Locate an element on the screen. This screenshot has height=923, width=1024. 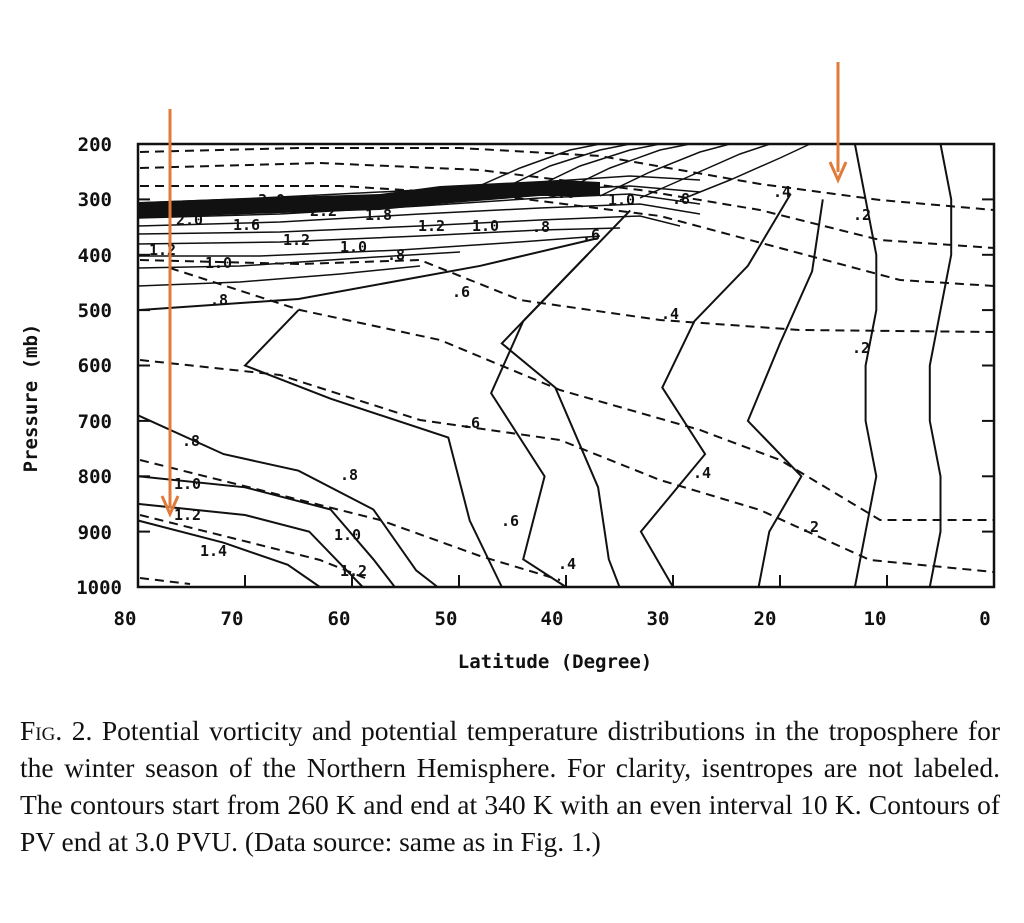
x-axis-title: Latitude (Degree) is located at coordinates (555, 662).